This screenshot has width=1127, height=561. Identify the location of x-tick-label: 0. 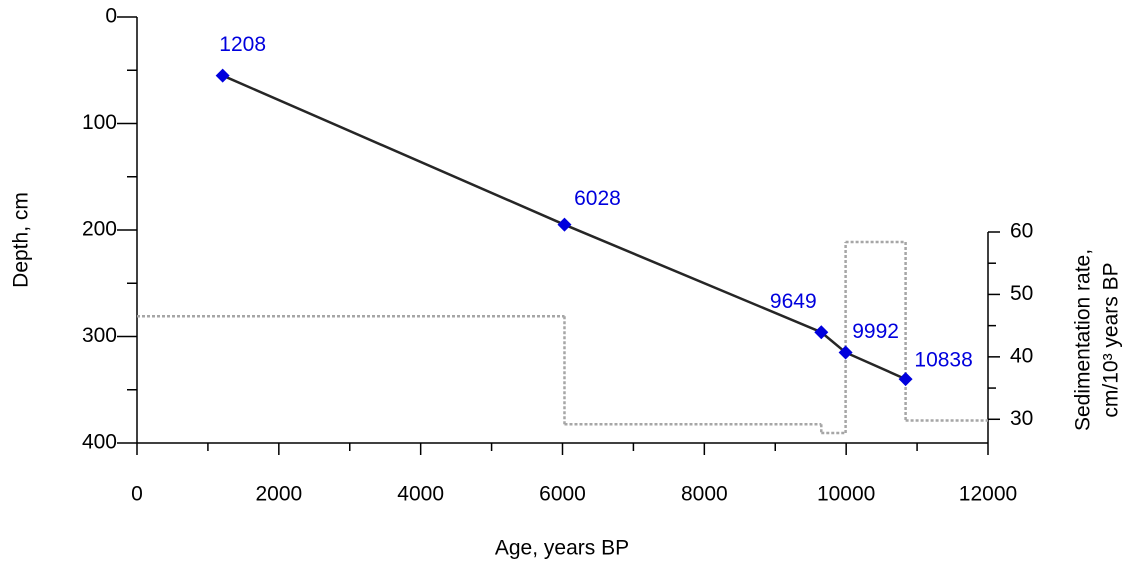
(137, 494).